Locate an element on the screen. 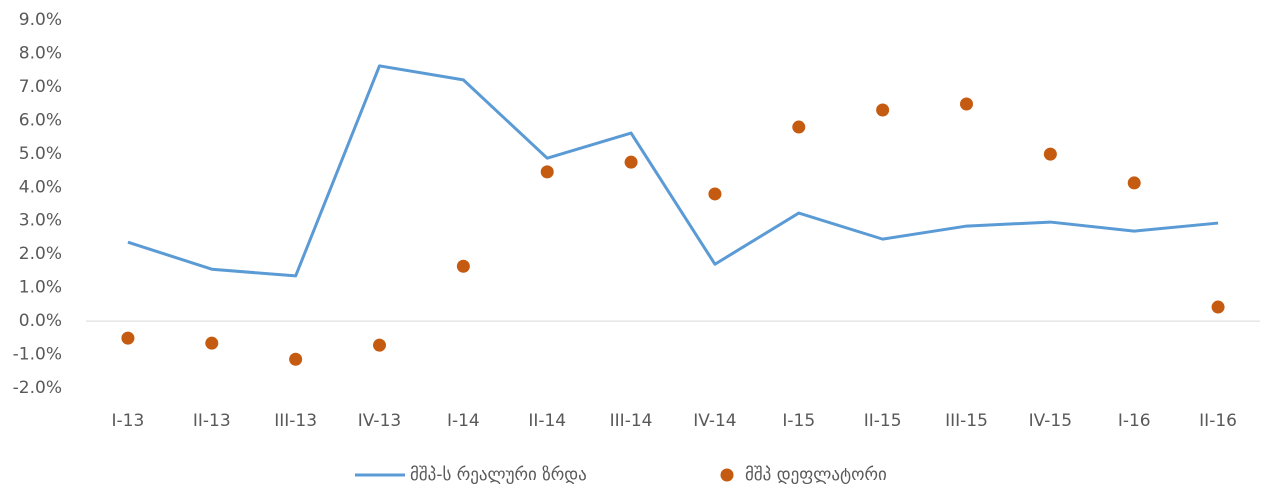  x-tick-label: III-15 is located at coordinates (966, 421).